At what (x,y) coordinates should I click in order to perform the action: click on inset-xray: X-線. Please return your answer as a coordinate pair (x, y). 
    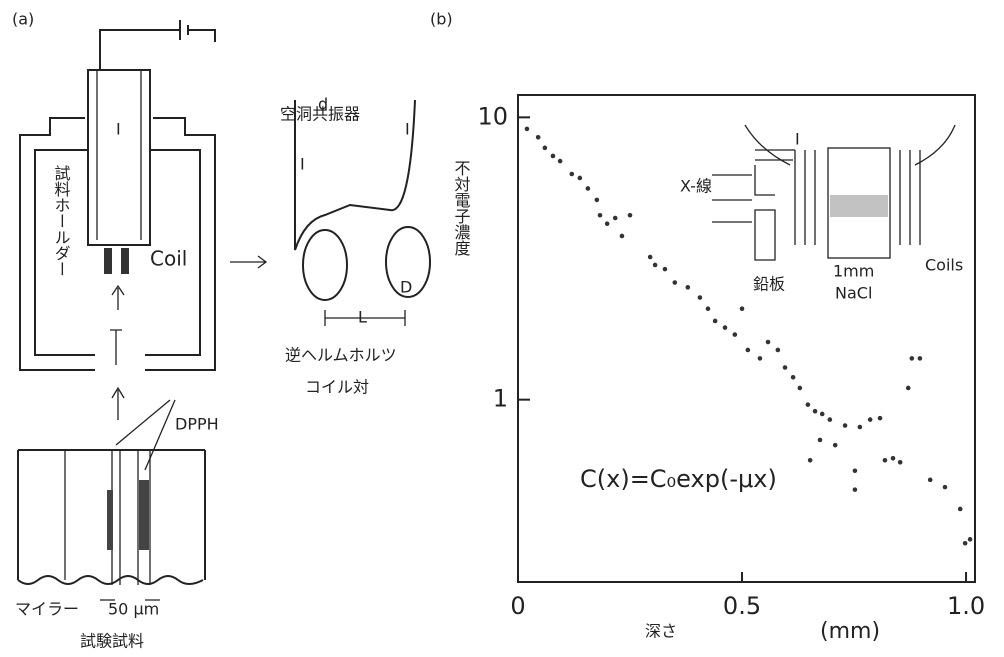
    Looking at the image, I should click on (696, 186).